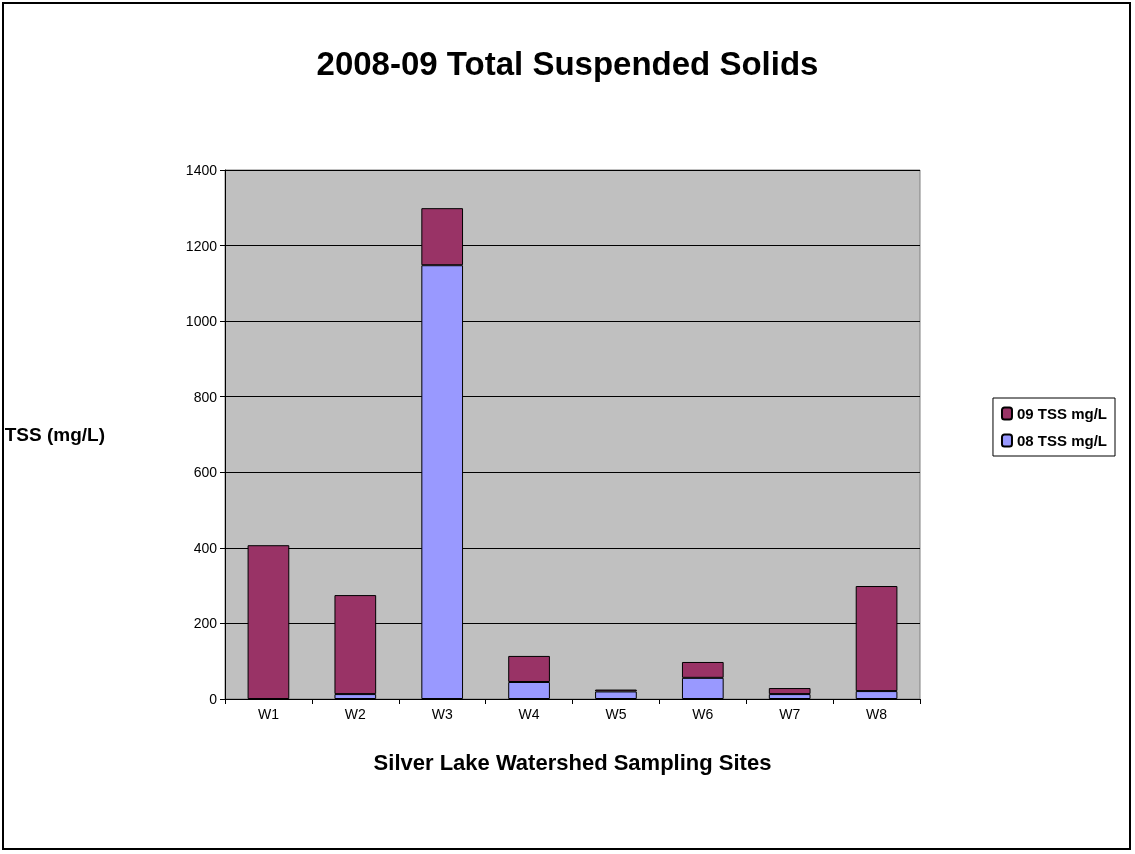 The width and height of the screenshot is (1135, 854). Describe the element at coordinates (205, 396) in the screenshot. I see `y-tick-label: 800` at that location.